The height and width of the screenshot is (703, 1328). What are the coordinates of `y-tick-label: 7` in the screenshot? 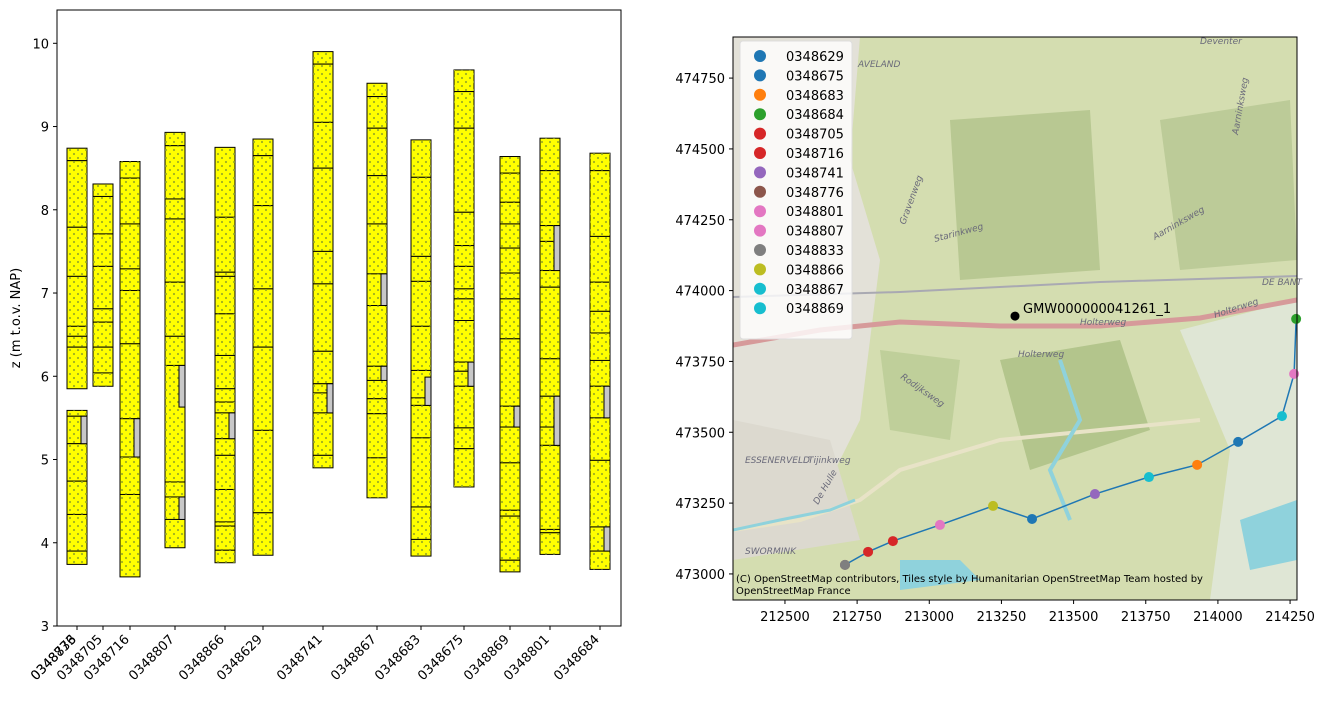 It's located at (45, 294).